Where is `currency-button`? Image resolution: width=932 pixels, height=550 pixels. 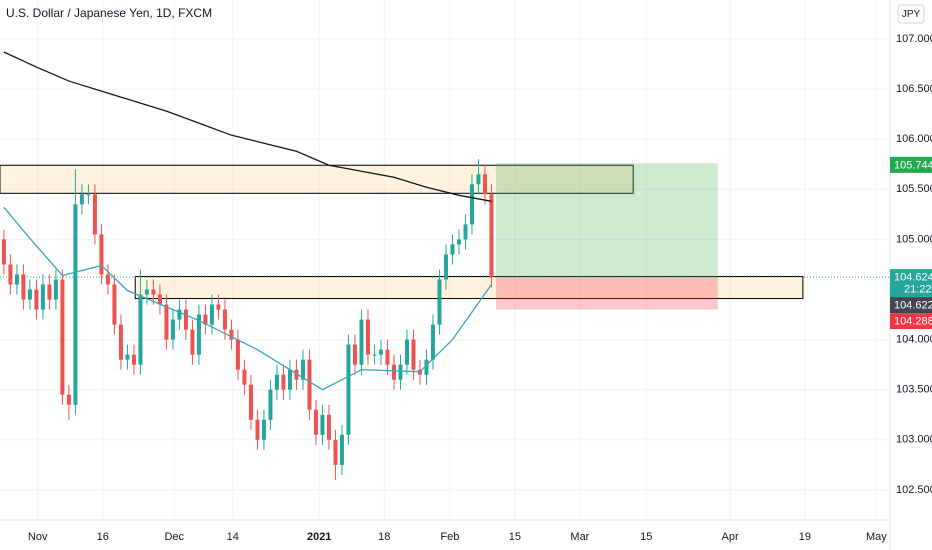
currency-button is located at coordinates (911, 14).